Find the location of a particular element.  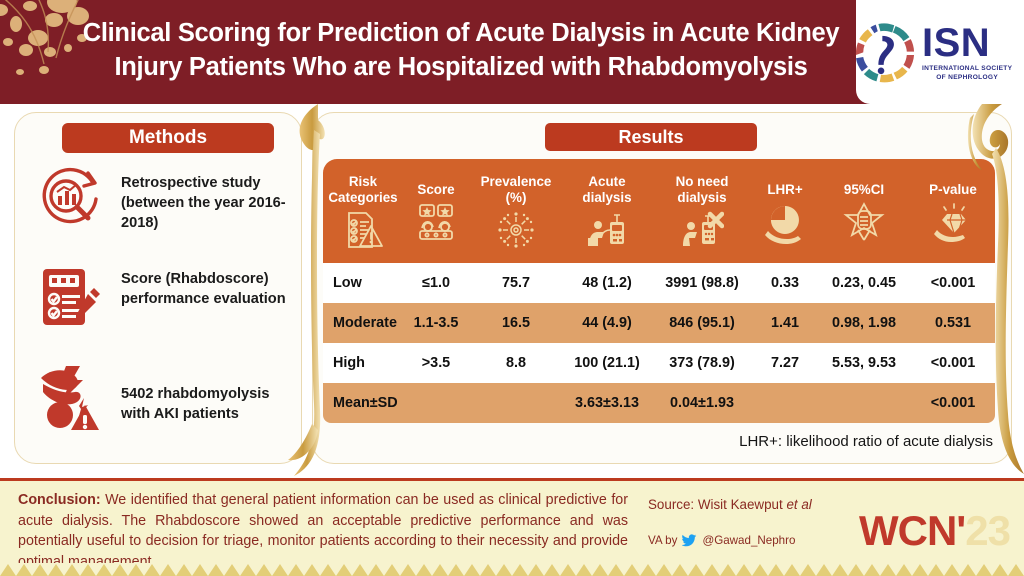

diamond-hand-icon is located at coordinates (950, 222).